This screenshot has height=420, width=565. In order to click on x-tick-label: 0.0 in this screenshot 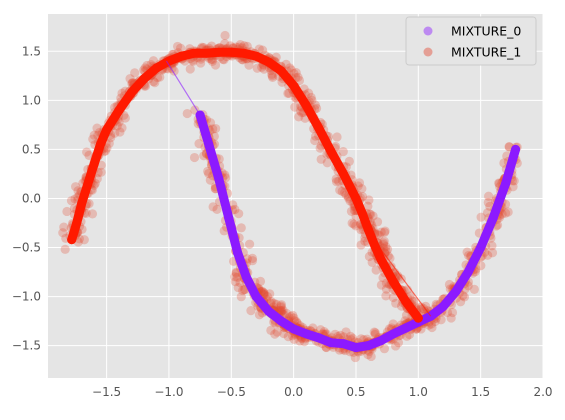, I will do `click(293, 392)`.